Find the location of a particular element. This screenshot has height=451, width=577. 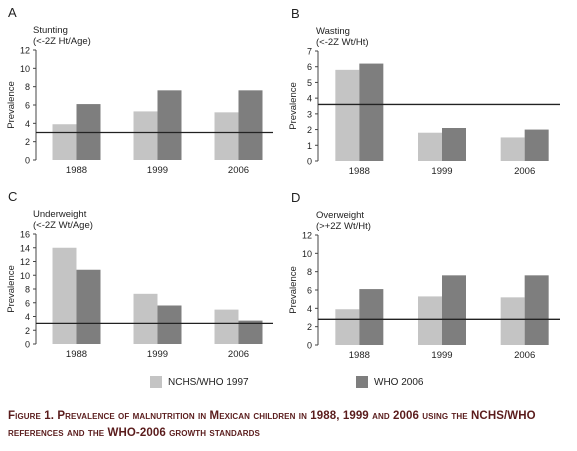

legend-who: WHO 2006 is located at coordinates (389, 382).